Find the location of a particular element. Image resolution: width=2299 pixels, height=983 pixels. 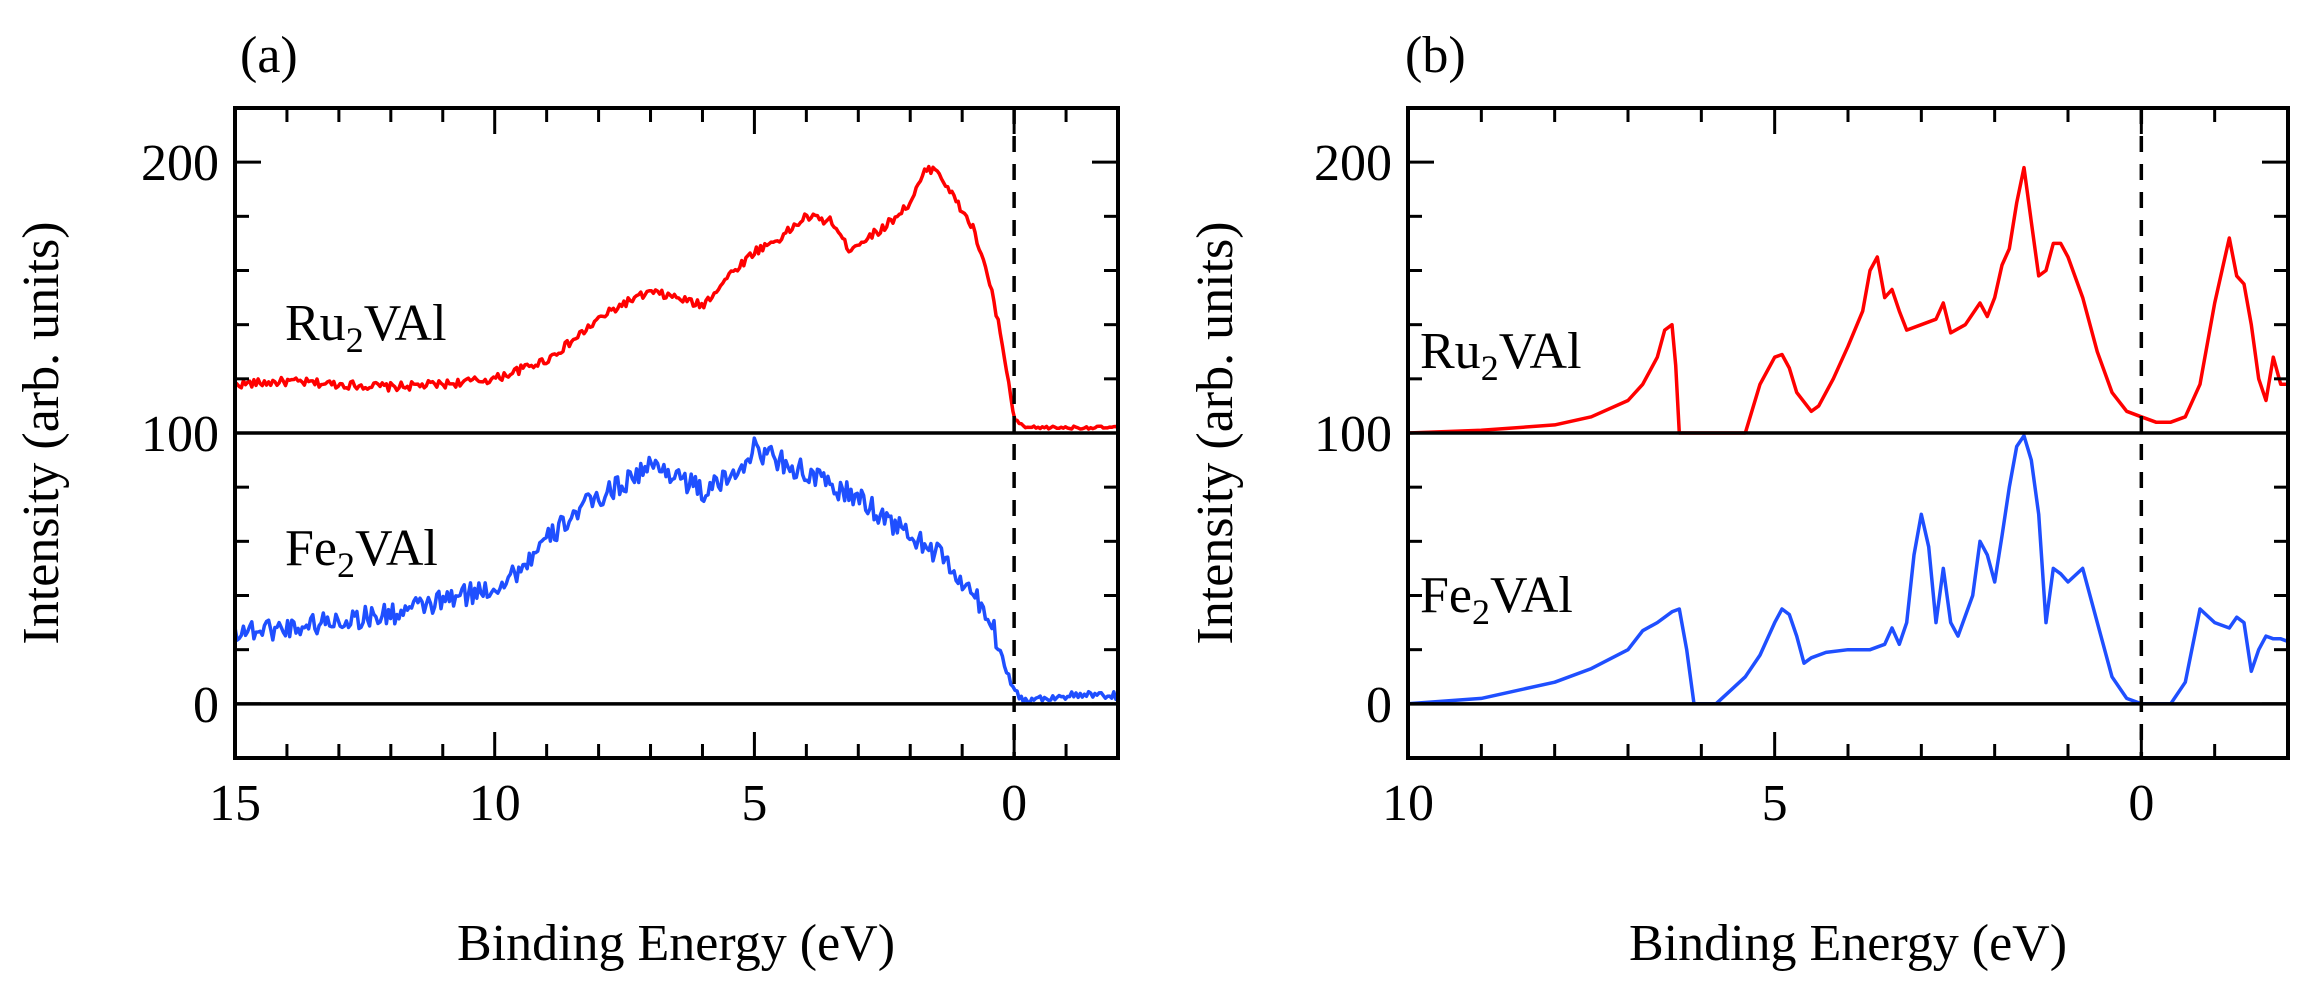

panel-b-xlabel: Binding Energy (eV) is located at coordinates (1848, 943).